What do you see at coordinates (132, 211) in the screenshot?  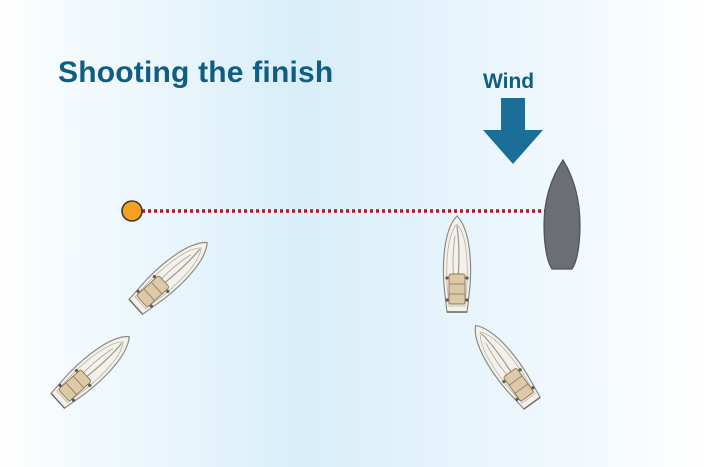 I see `pin-end-buoy` at bounding box center [132, 211].